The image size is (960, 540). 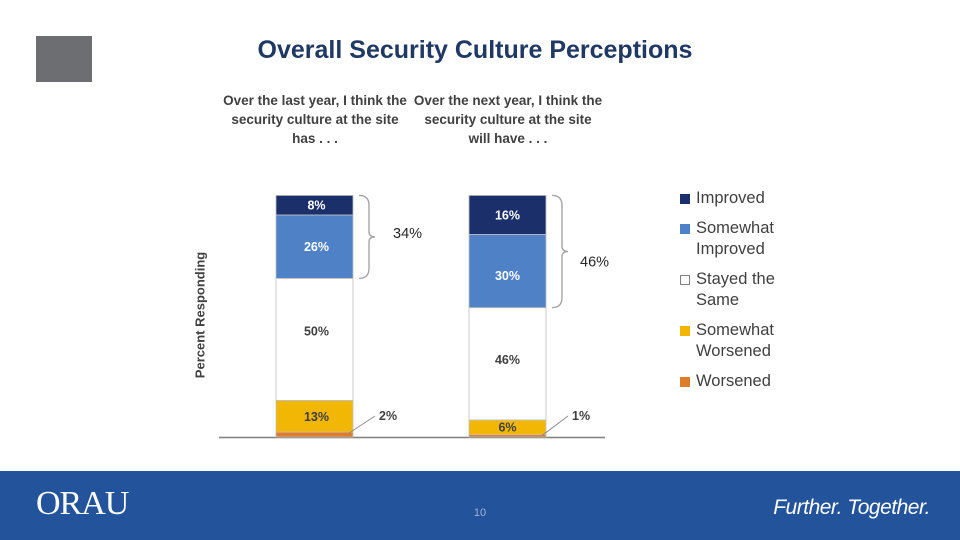 What do you see at coordinates (594, 263) in the screenshot?
I see `annotation-improved-total-1: 46%` at bounding box center [594, 263].